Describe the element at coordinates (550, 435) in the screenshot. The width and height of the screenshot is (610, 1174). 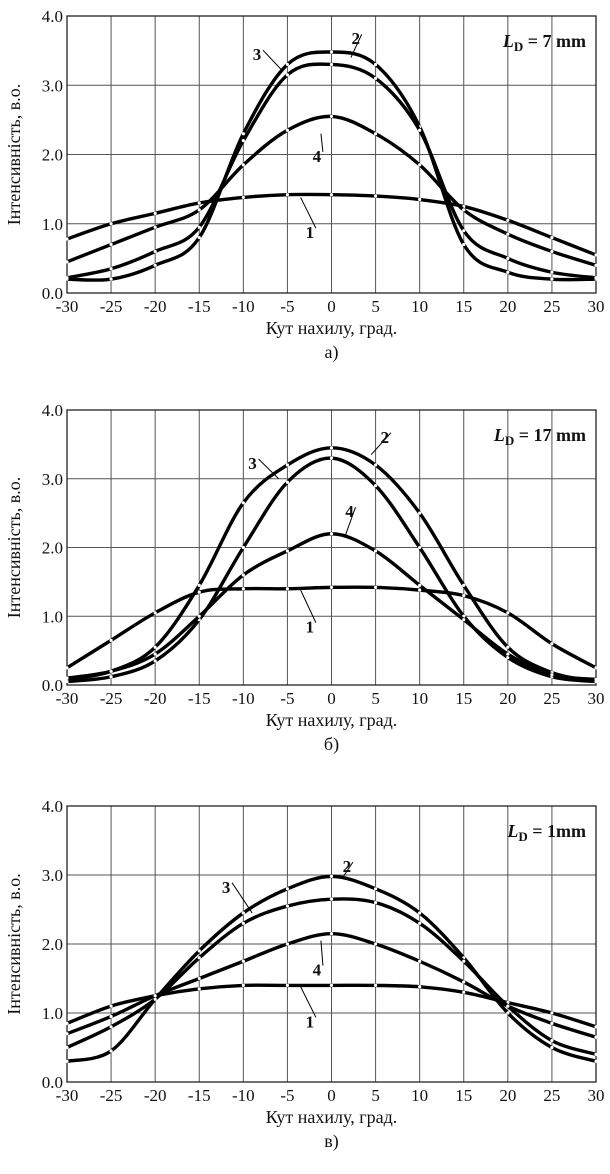
I see `ld-annotation-value: = 17 mm` at that location.